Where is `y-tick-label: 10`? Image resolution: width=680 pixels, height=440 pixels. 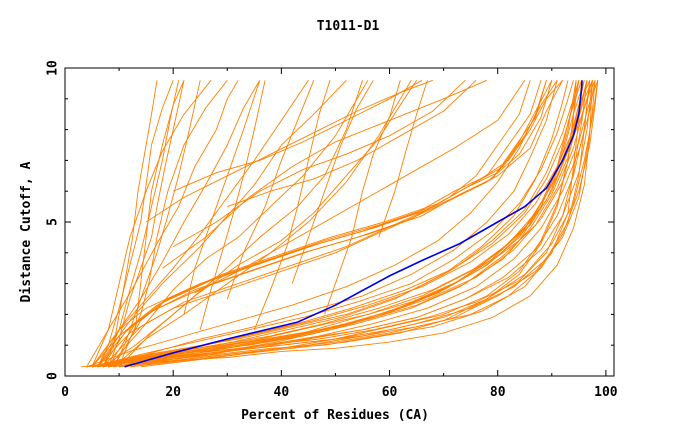 y-tick-label: 10 is located at coordinates (53, 68).